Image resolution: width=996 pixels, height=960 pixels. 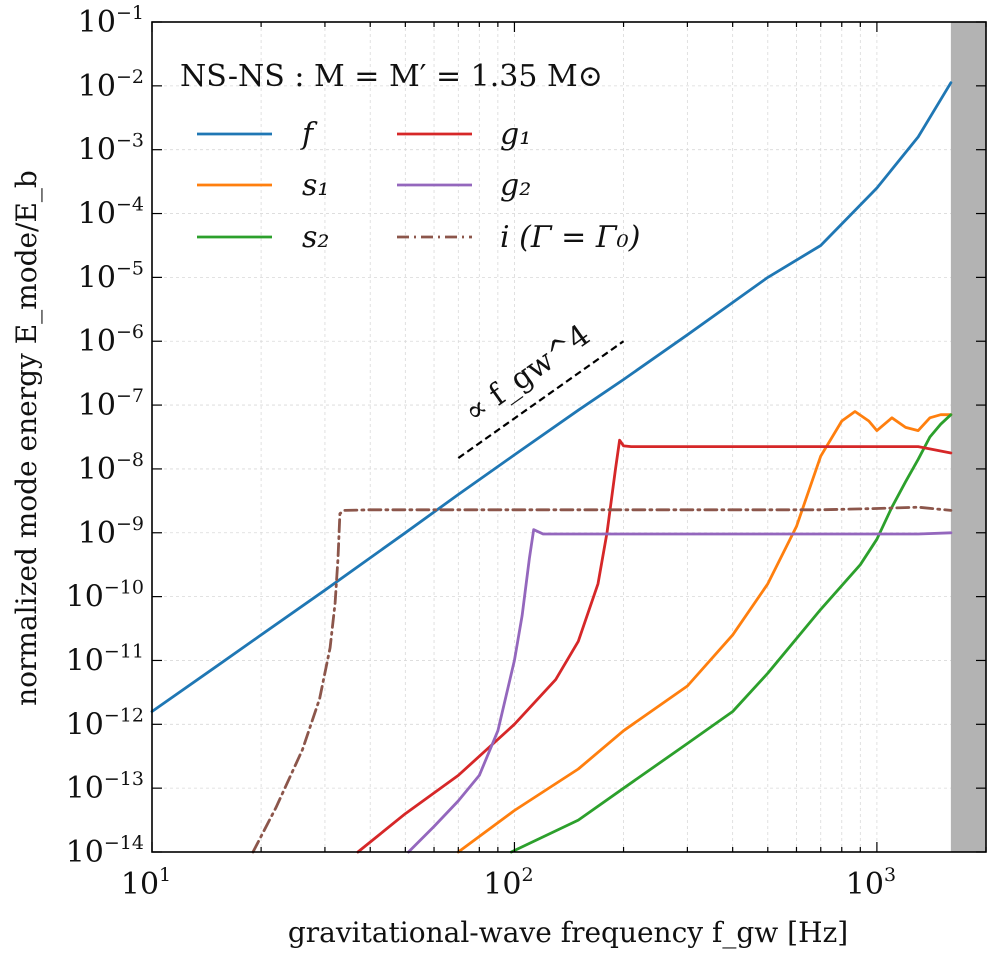 What do you see at coordinates (111, 276) in the screenshot?
I see `y-tick-label: 10⁻⁵` at bounding box center [111, 276].